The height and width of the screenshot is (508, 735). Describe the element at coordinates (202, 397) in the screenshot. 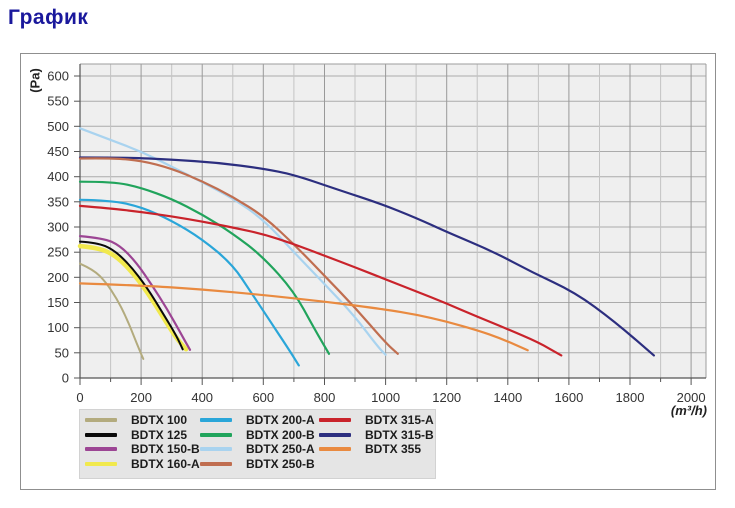

I see `x-tick-label: 400` at that location.